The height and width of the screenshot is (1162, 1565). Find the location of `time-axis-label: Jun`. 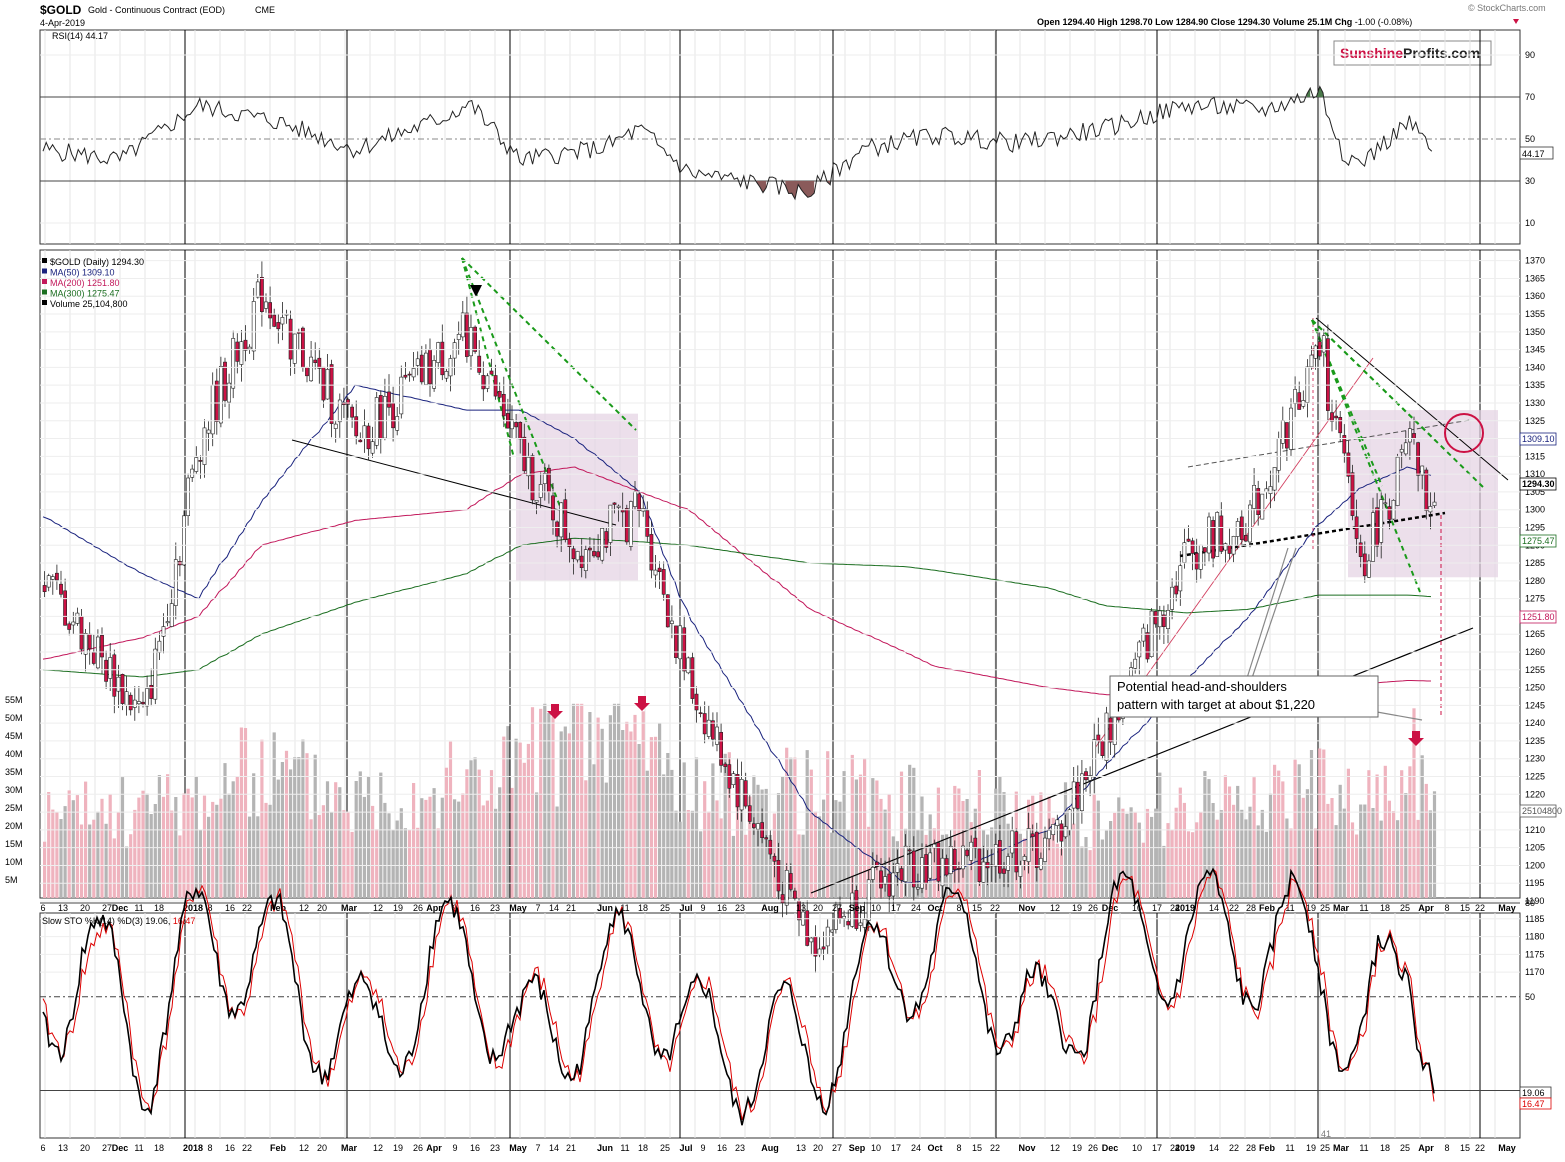

time-axis-label: Jun is located at coordinates (605, 1148).